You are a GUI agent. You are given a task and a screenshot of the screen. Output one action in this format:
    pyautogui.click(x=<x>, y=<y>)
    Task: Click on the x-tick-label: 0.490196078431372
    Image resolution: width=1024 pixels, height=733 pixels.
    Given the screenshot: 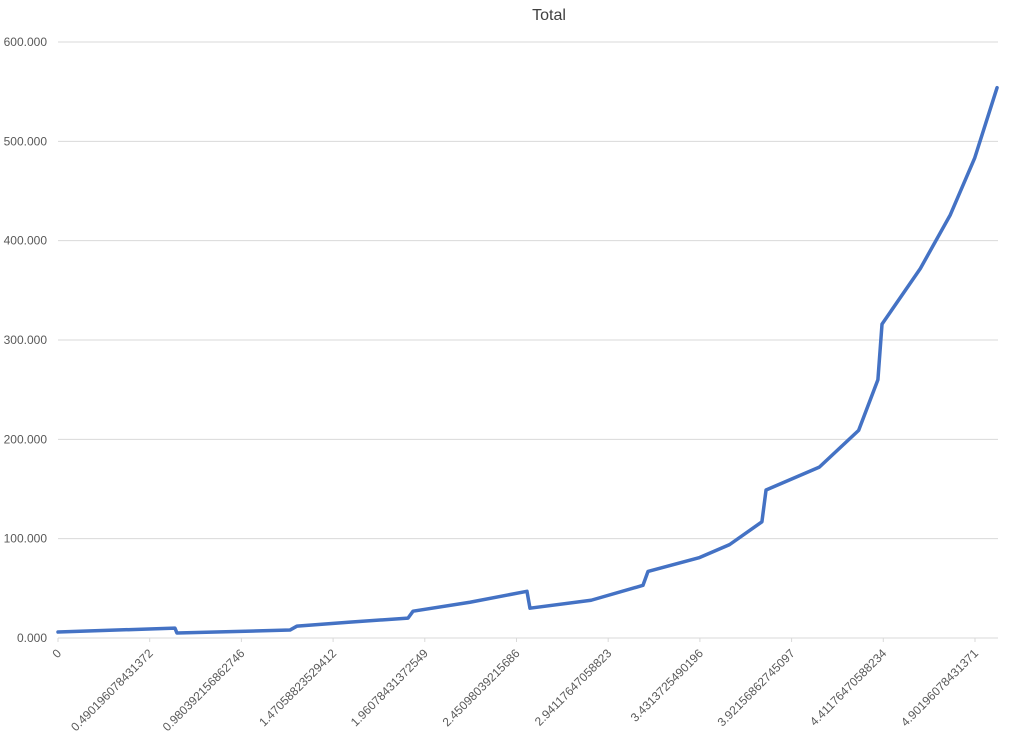 What is the action you would take?
    pyautogui.click(x=112, y=689)
    